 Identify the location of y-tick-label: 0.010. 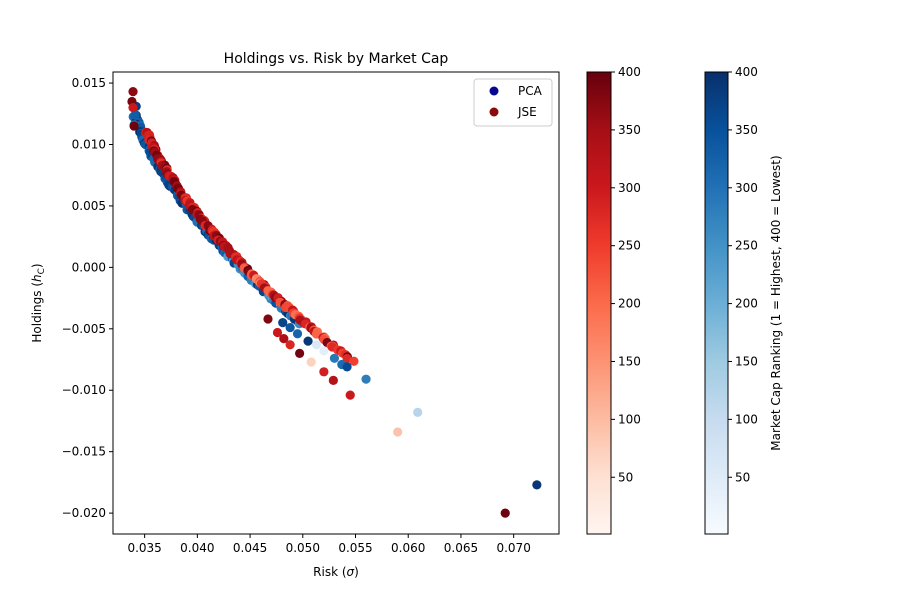
(89, 144).